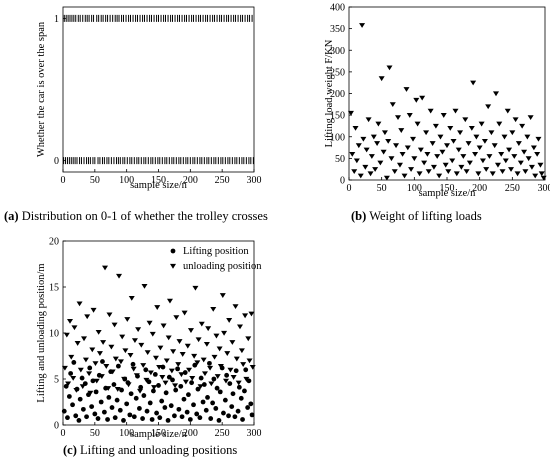 The width and height of the screenshot is (550, 462). What do you see at coordinates (159, 185) in the screenshot?
I see `chart-a-x-axis-label: sample size/n` at bounding box center [159, 185].